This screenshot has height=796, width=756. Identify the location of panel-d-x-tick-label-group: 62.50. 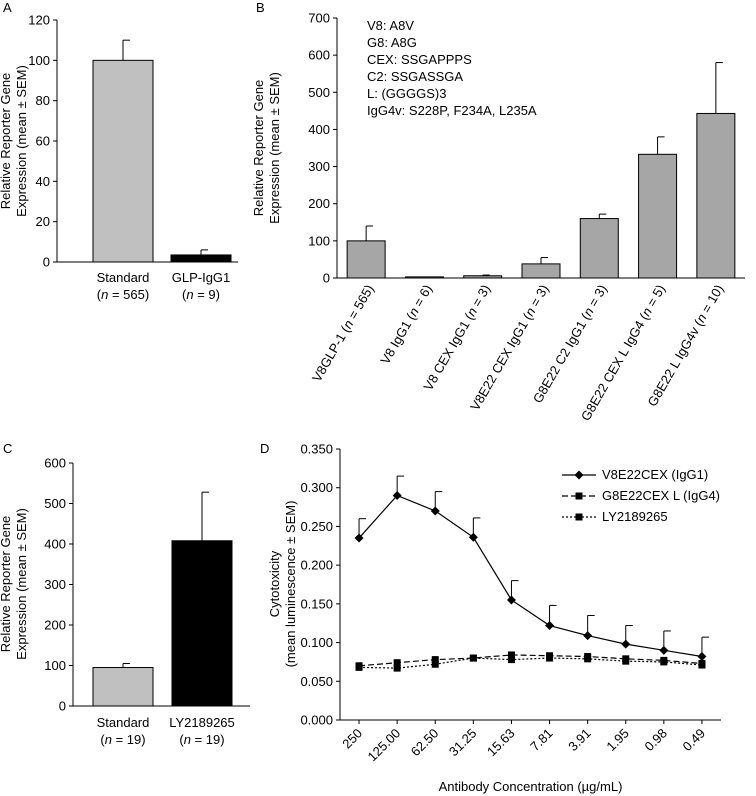
(425, 743).